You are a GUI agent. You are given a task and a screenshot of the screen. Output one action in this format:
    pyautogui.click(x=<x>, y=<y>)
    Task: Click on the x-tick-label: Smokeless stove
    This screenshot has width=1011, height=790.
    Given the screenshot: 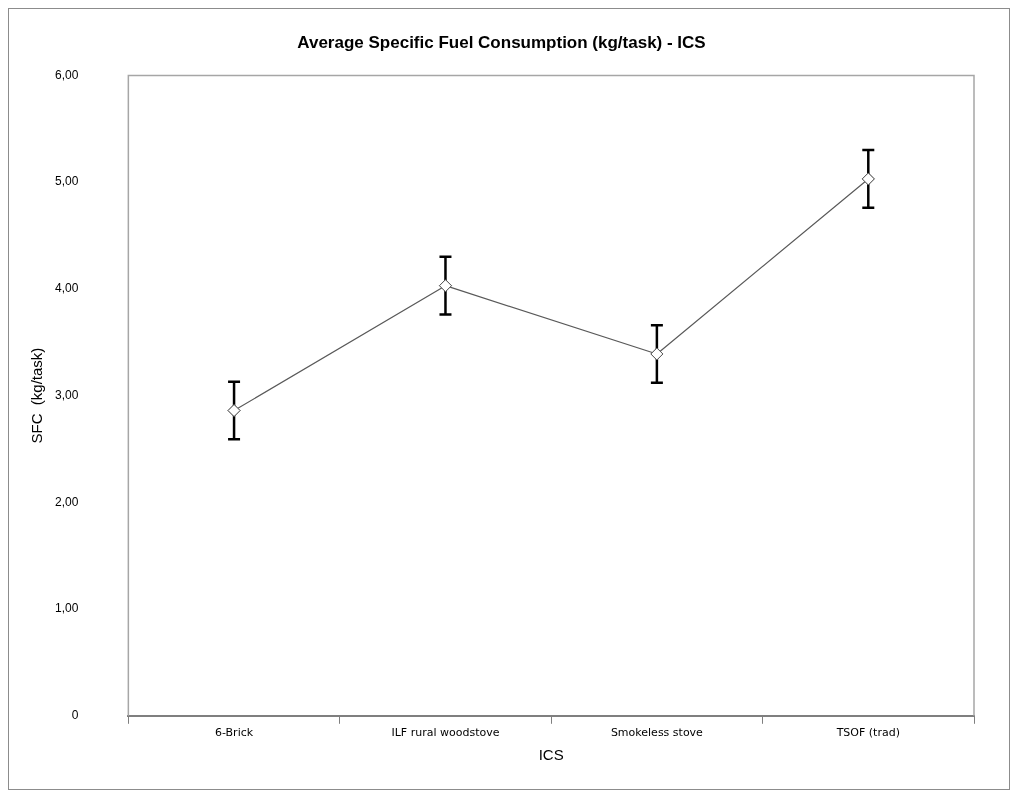 What is the action you would take?
    pyautogui.click(x=657, y=733)
    